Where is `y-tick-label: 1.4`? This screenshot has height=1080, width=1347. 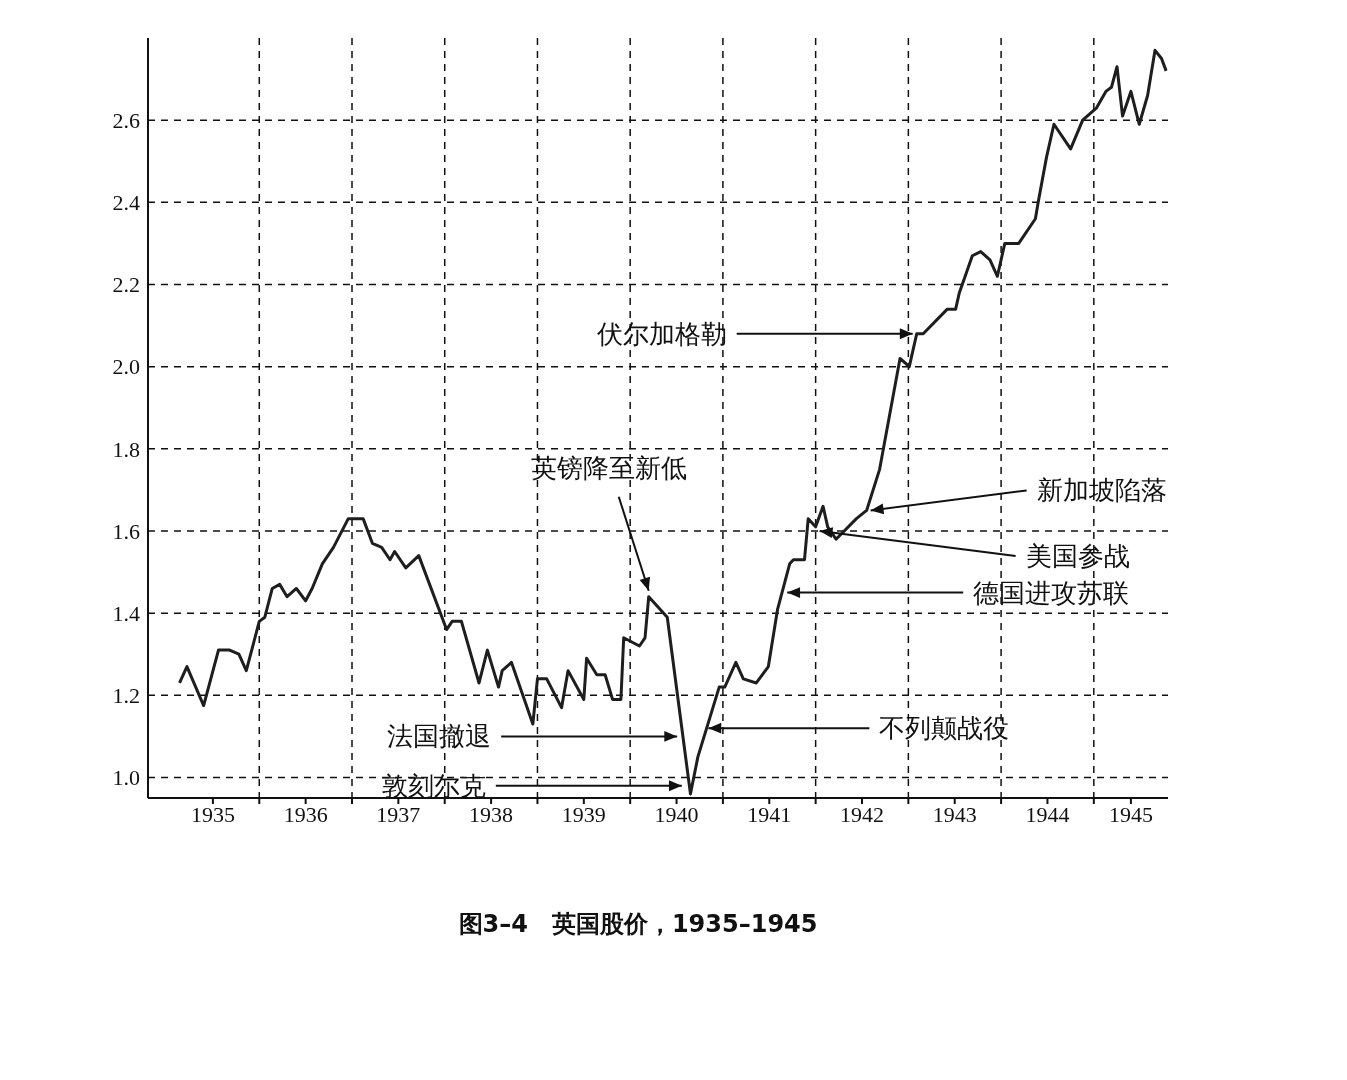
y-tick-label: 1.4 is located at coordinates (126, 613).